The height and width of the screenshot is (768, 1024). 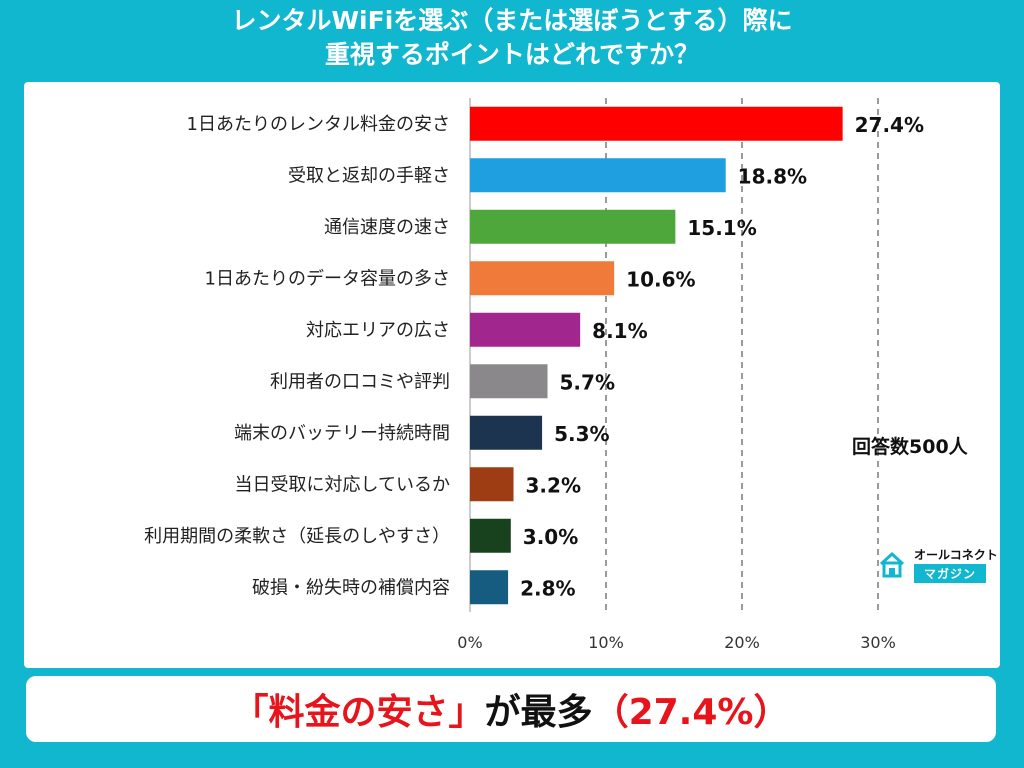 I want to click on title-line-2: 重視するポイントはどれですか？, so click(x=512, y=54).